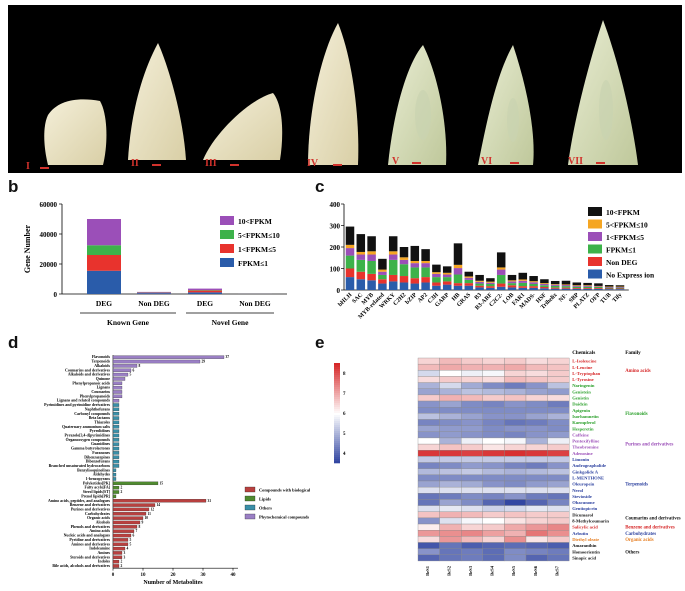 Image resolution: width=685 pixels, height=591 pixels. What do you see at coordinates (583, 379) in the screenshot?
I see `e-row-label: L-Tyrosine` at bounding box center [583, 379].